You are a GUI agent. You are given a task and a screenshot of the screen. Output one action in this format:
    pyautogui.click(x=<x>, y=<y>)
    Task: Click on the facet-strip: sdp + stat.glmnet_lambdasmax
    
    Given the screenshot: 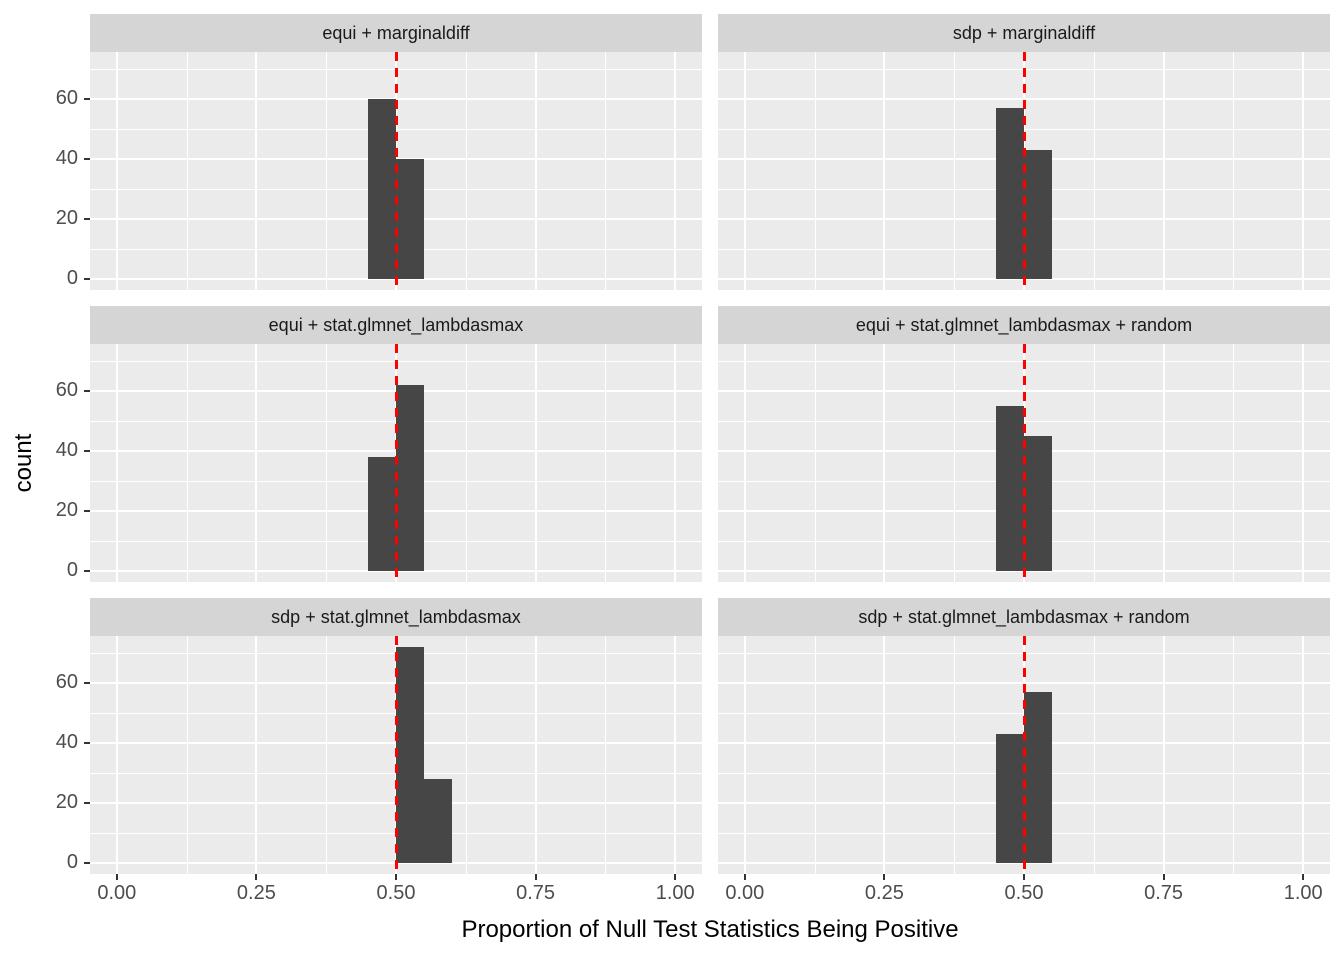 What is the action you would take?
    pyautogui.click(x=396, y=617)
    